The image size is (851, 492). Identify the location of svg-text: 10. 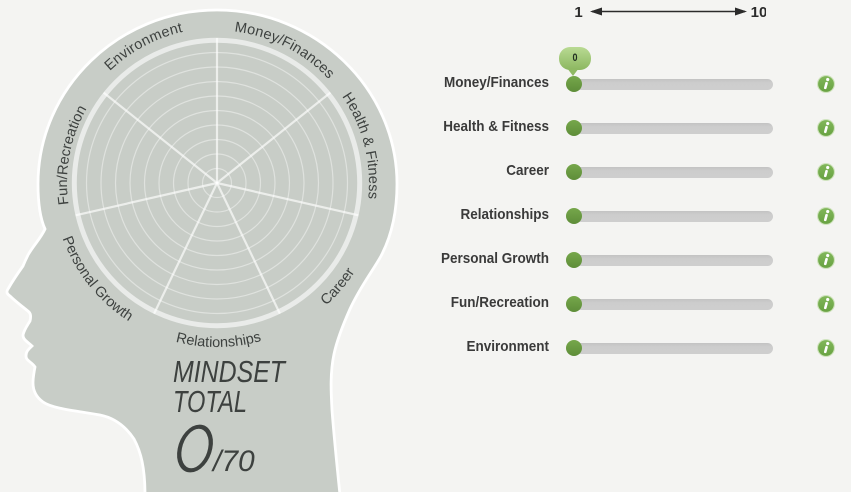
(758, 12).